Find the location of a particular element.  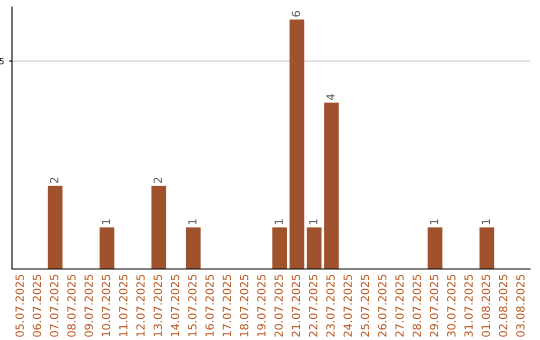

x-tick-label: 21.07.2025 is located at coordinates (296, 305).